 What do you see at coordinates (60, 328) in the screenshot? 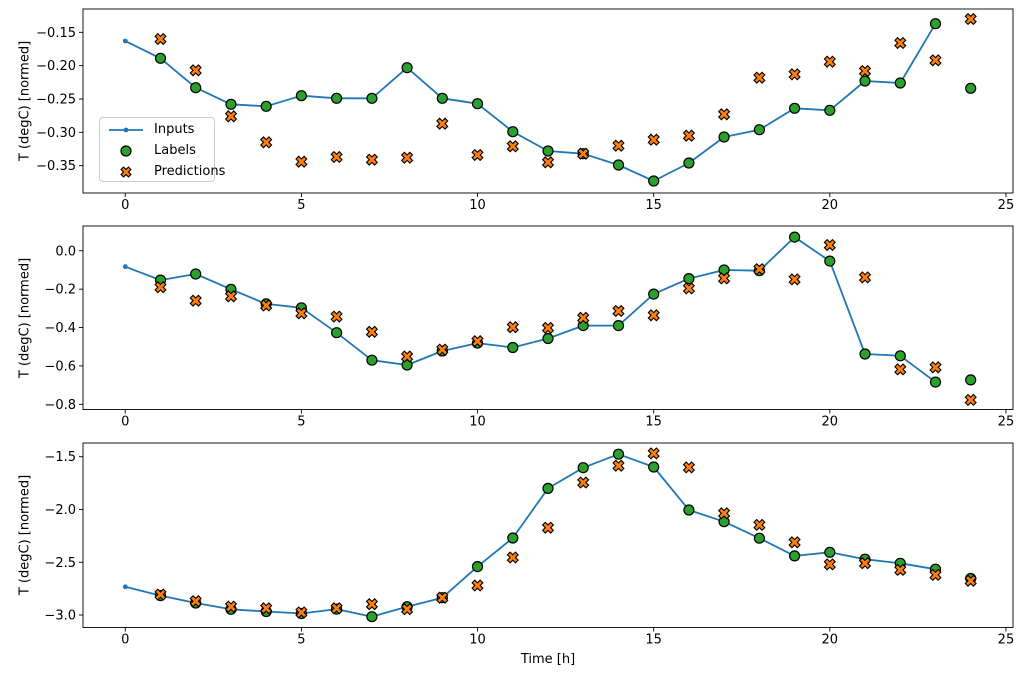
I see `y-tick-label: −0.4` at bounding box center [60, 328].